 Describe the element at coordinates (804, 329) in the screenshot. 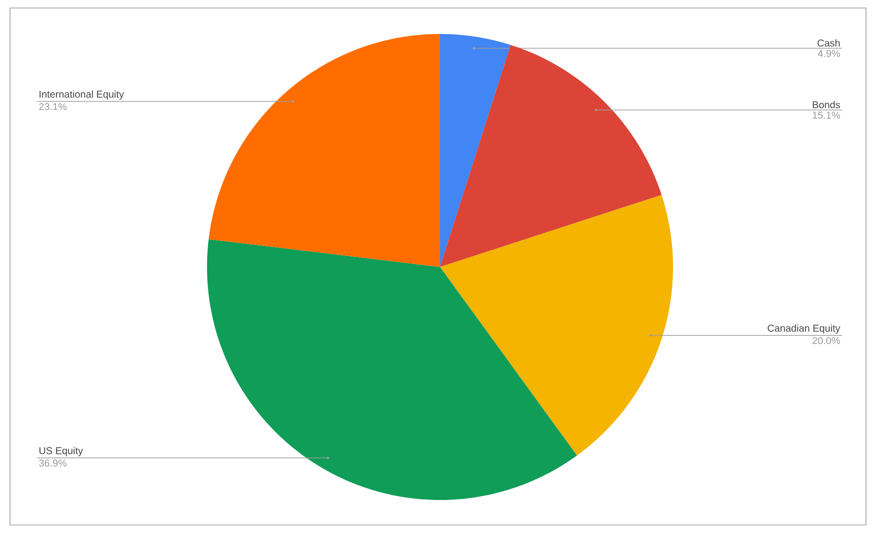

I see `slice-label: Canadian Equity` at that location.